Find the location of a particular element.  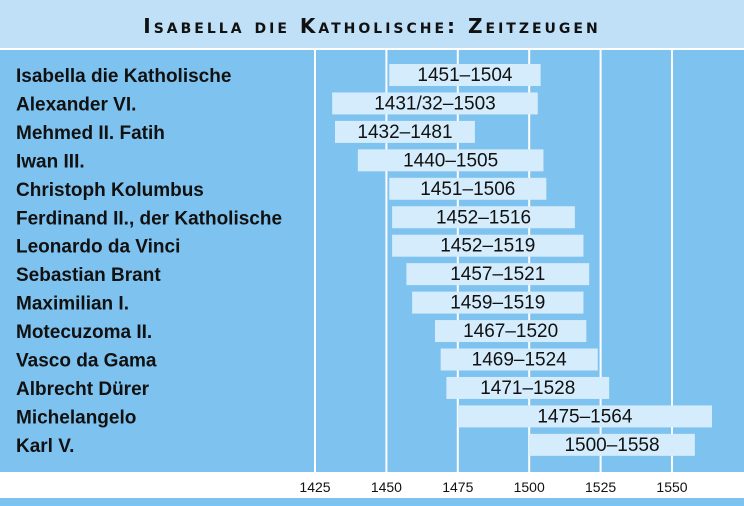

person-name: Isabella die Katholische is located at coordinates (123, 76).